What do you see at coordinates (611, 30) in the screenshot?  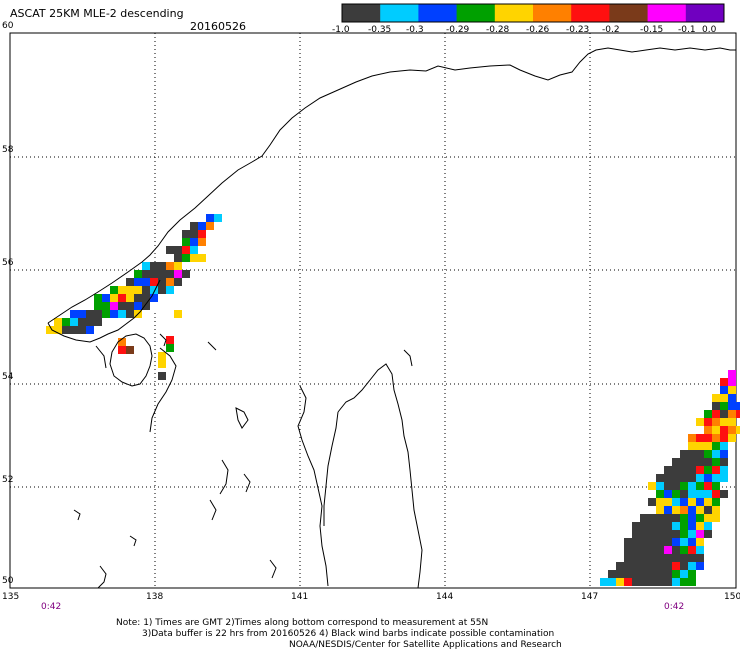 I see `colorbar-tick-label: -0.2` at bounding box center [611, 30].